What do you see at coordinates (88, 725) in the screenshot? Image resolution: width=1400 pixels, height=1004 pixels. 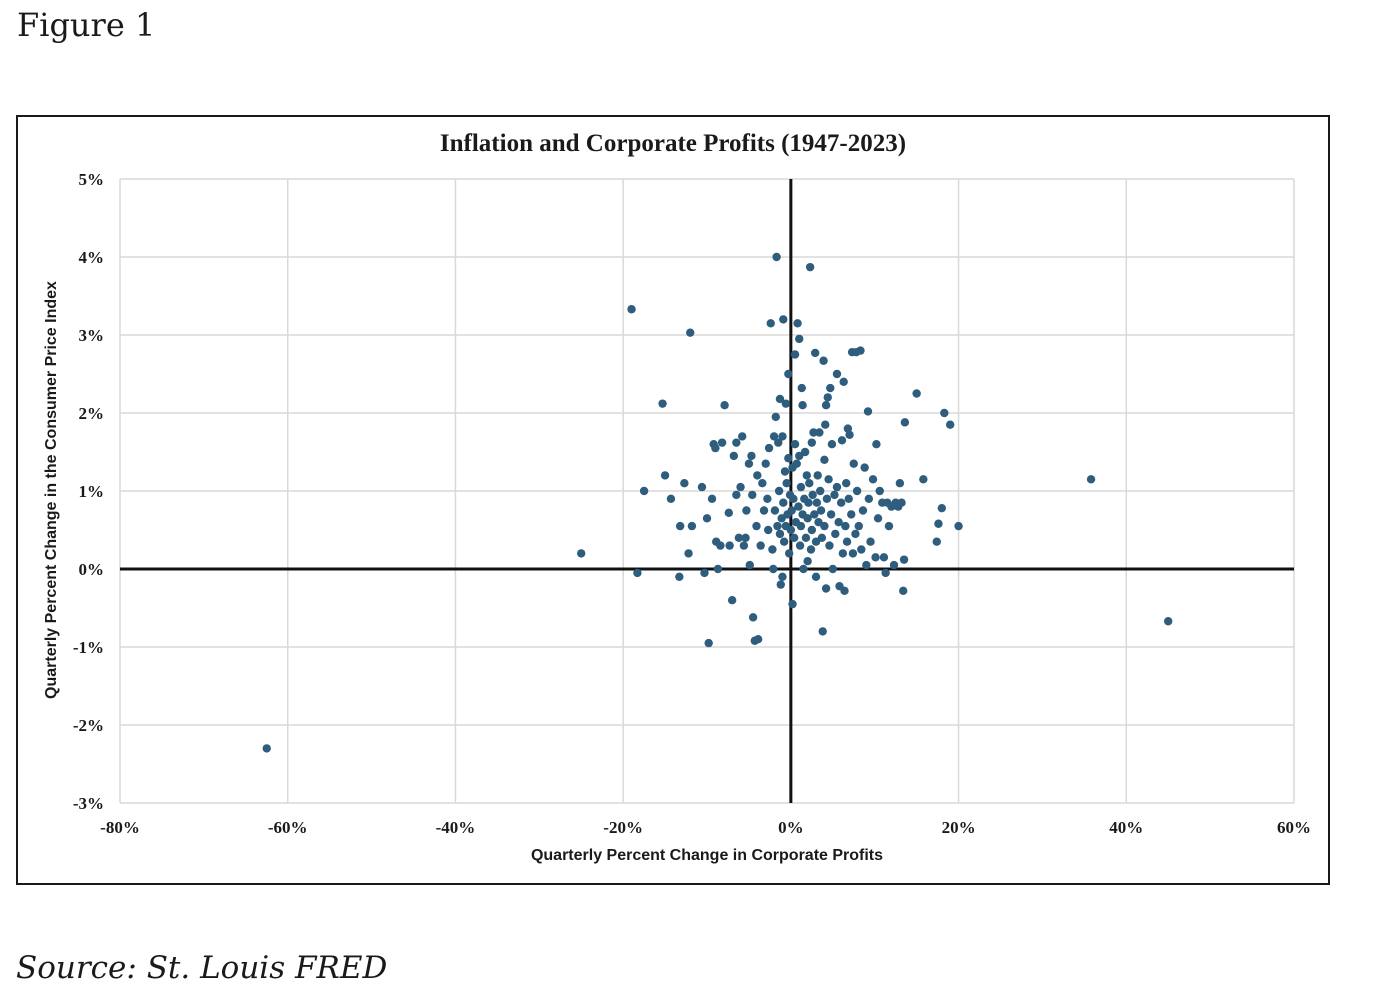 I see `y-tick-label: -2%` at bounding box center [88, 725].